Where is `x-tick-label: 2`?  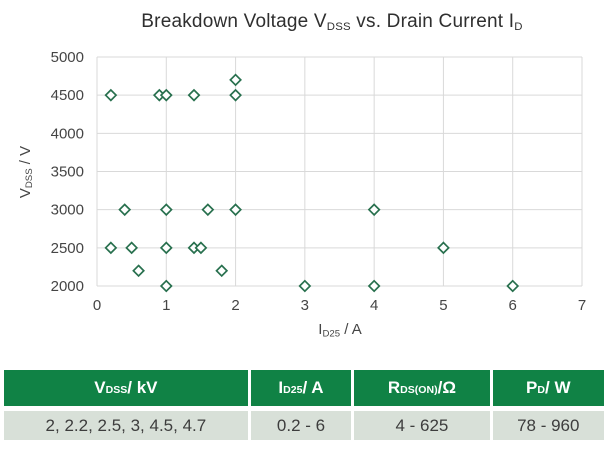 x-tick-label: 2 is located at coordinates (235, 305).